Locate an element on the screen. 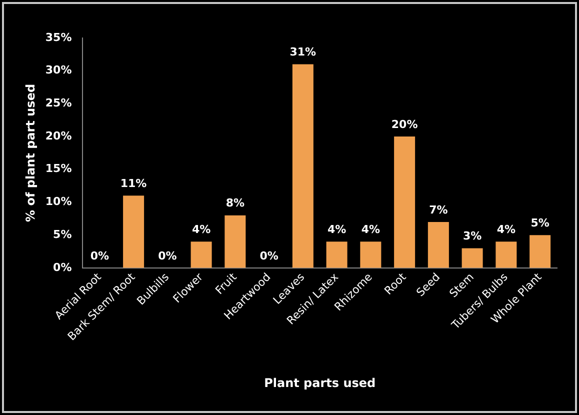 This screenshot has height=415, width=579. y-tick-label: 10% is located at coordinates (58, 201).